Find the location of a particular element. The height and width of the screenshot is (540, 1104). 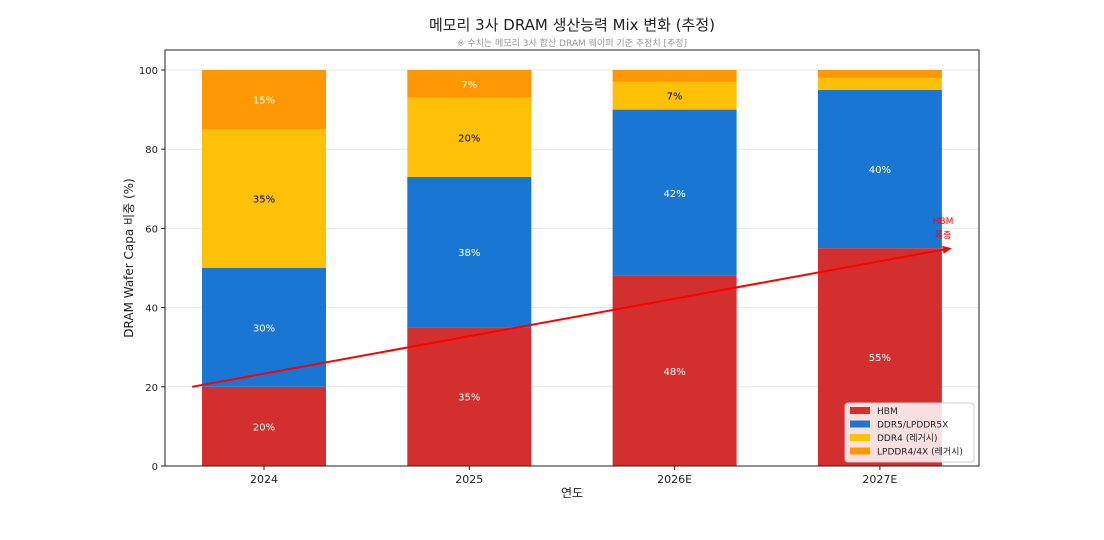

legend-label: LPDDR4/4X (레거시) is located at coordinates (920, 452).